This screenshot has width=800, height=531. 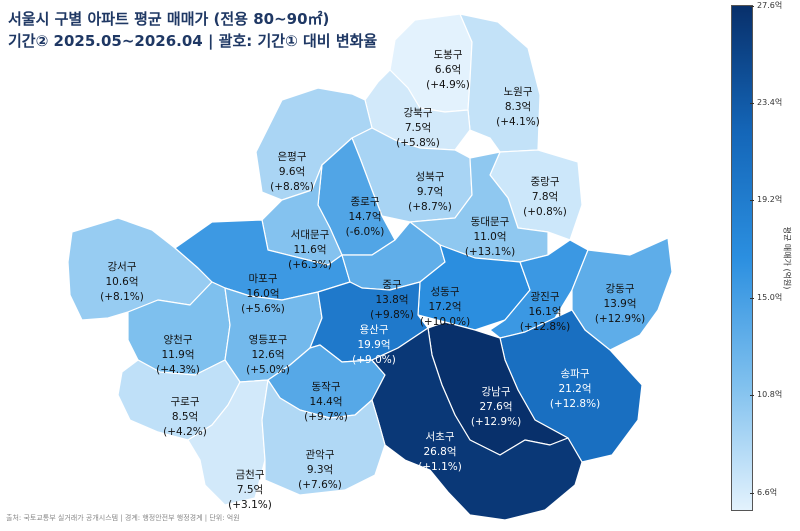 I want to click on district-price: 9.7억, so click(x=430, y=192).